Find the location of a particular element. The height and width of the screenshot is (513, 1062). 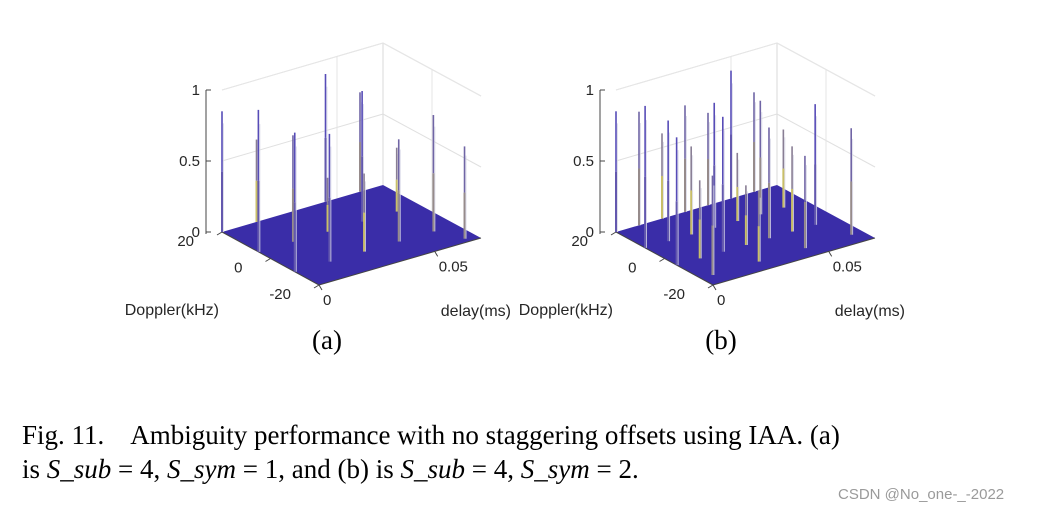

eq-b-var1: S_sub is located at coordinates (432, 469).